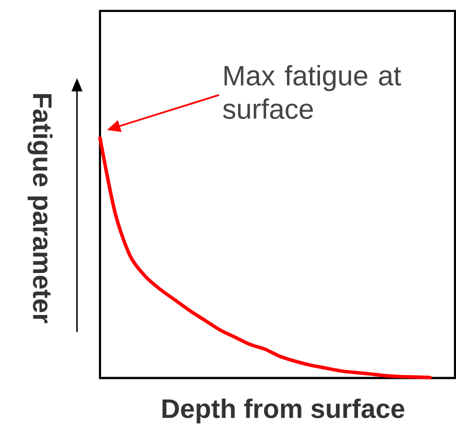 The image size is (456, 428). I want to click on text: Max fatigue at surface, so click(312, 92).